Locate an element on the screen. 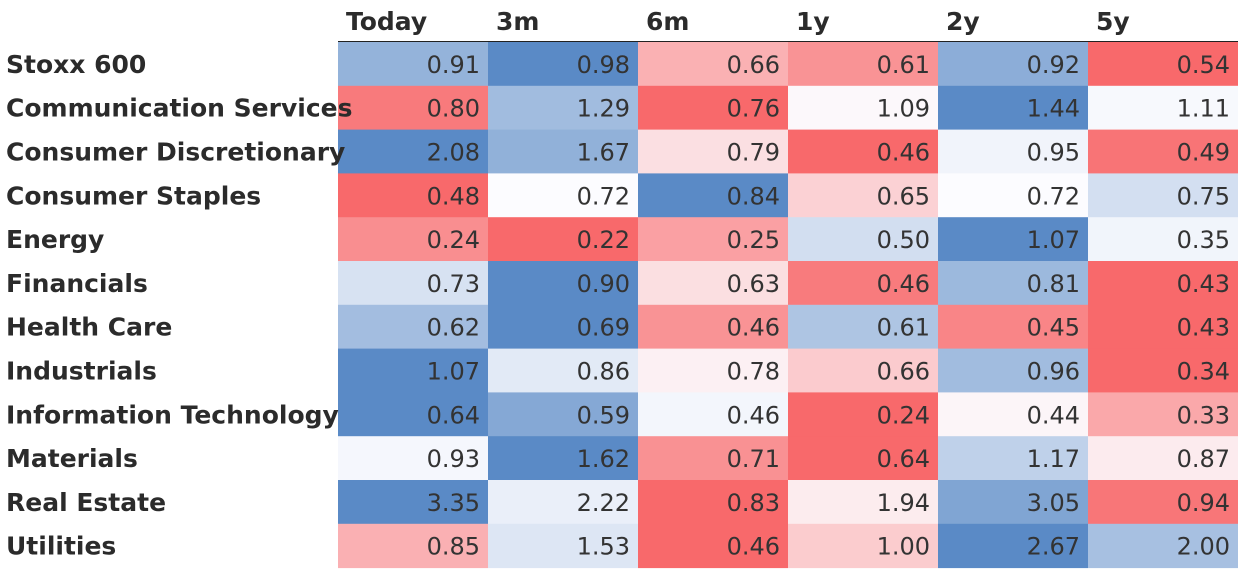 This screenshot has width=1241, height=569. cell-value: 0.83 is located at coordinates (753, 503).